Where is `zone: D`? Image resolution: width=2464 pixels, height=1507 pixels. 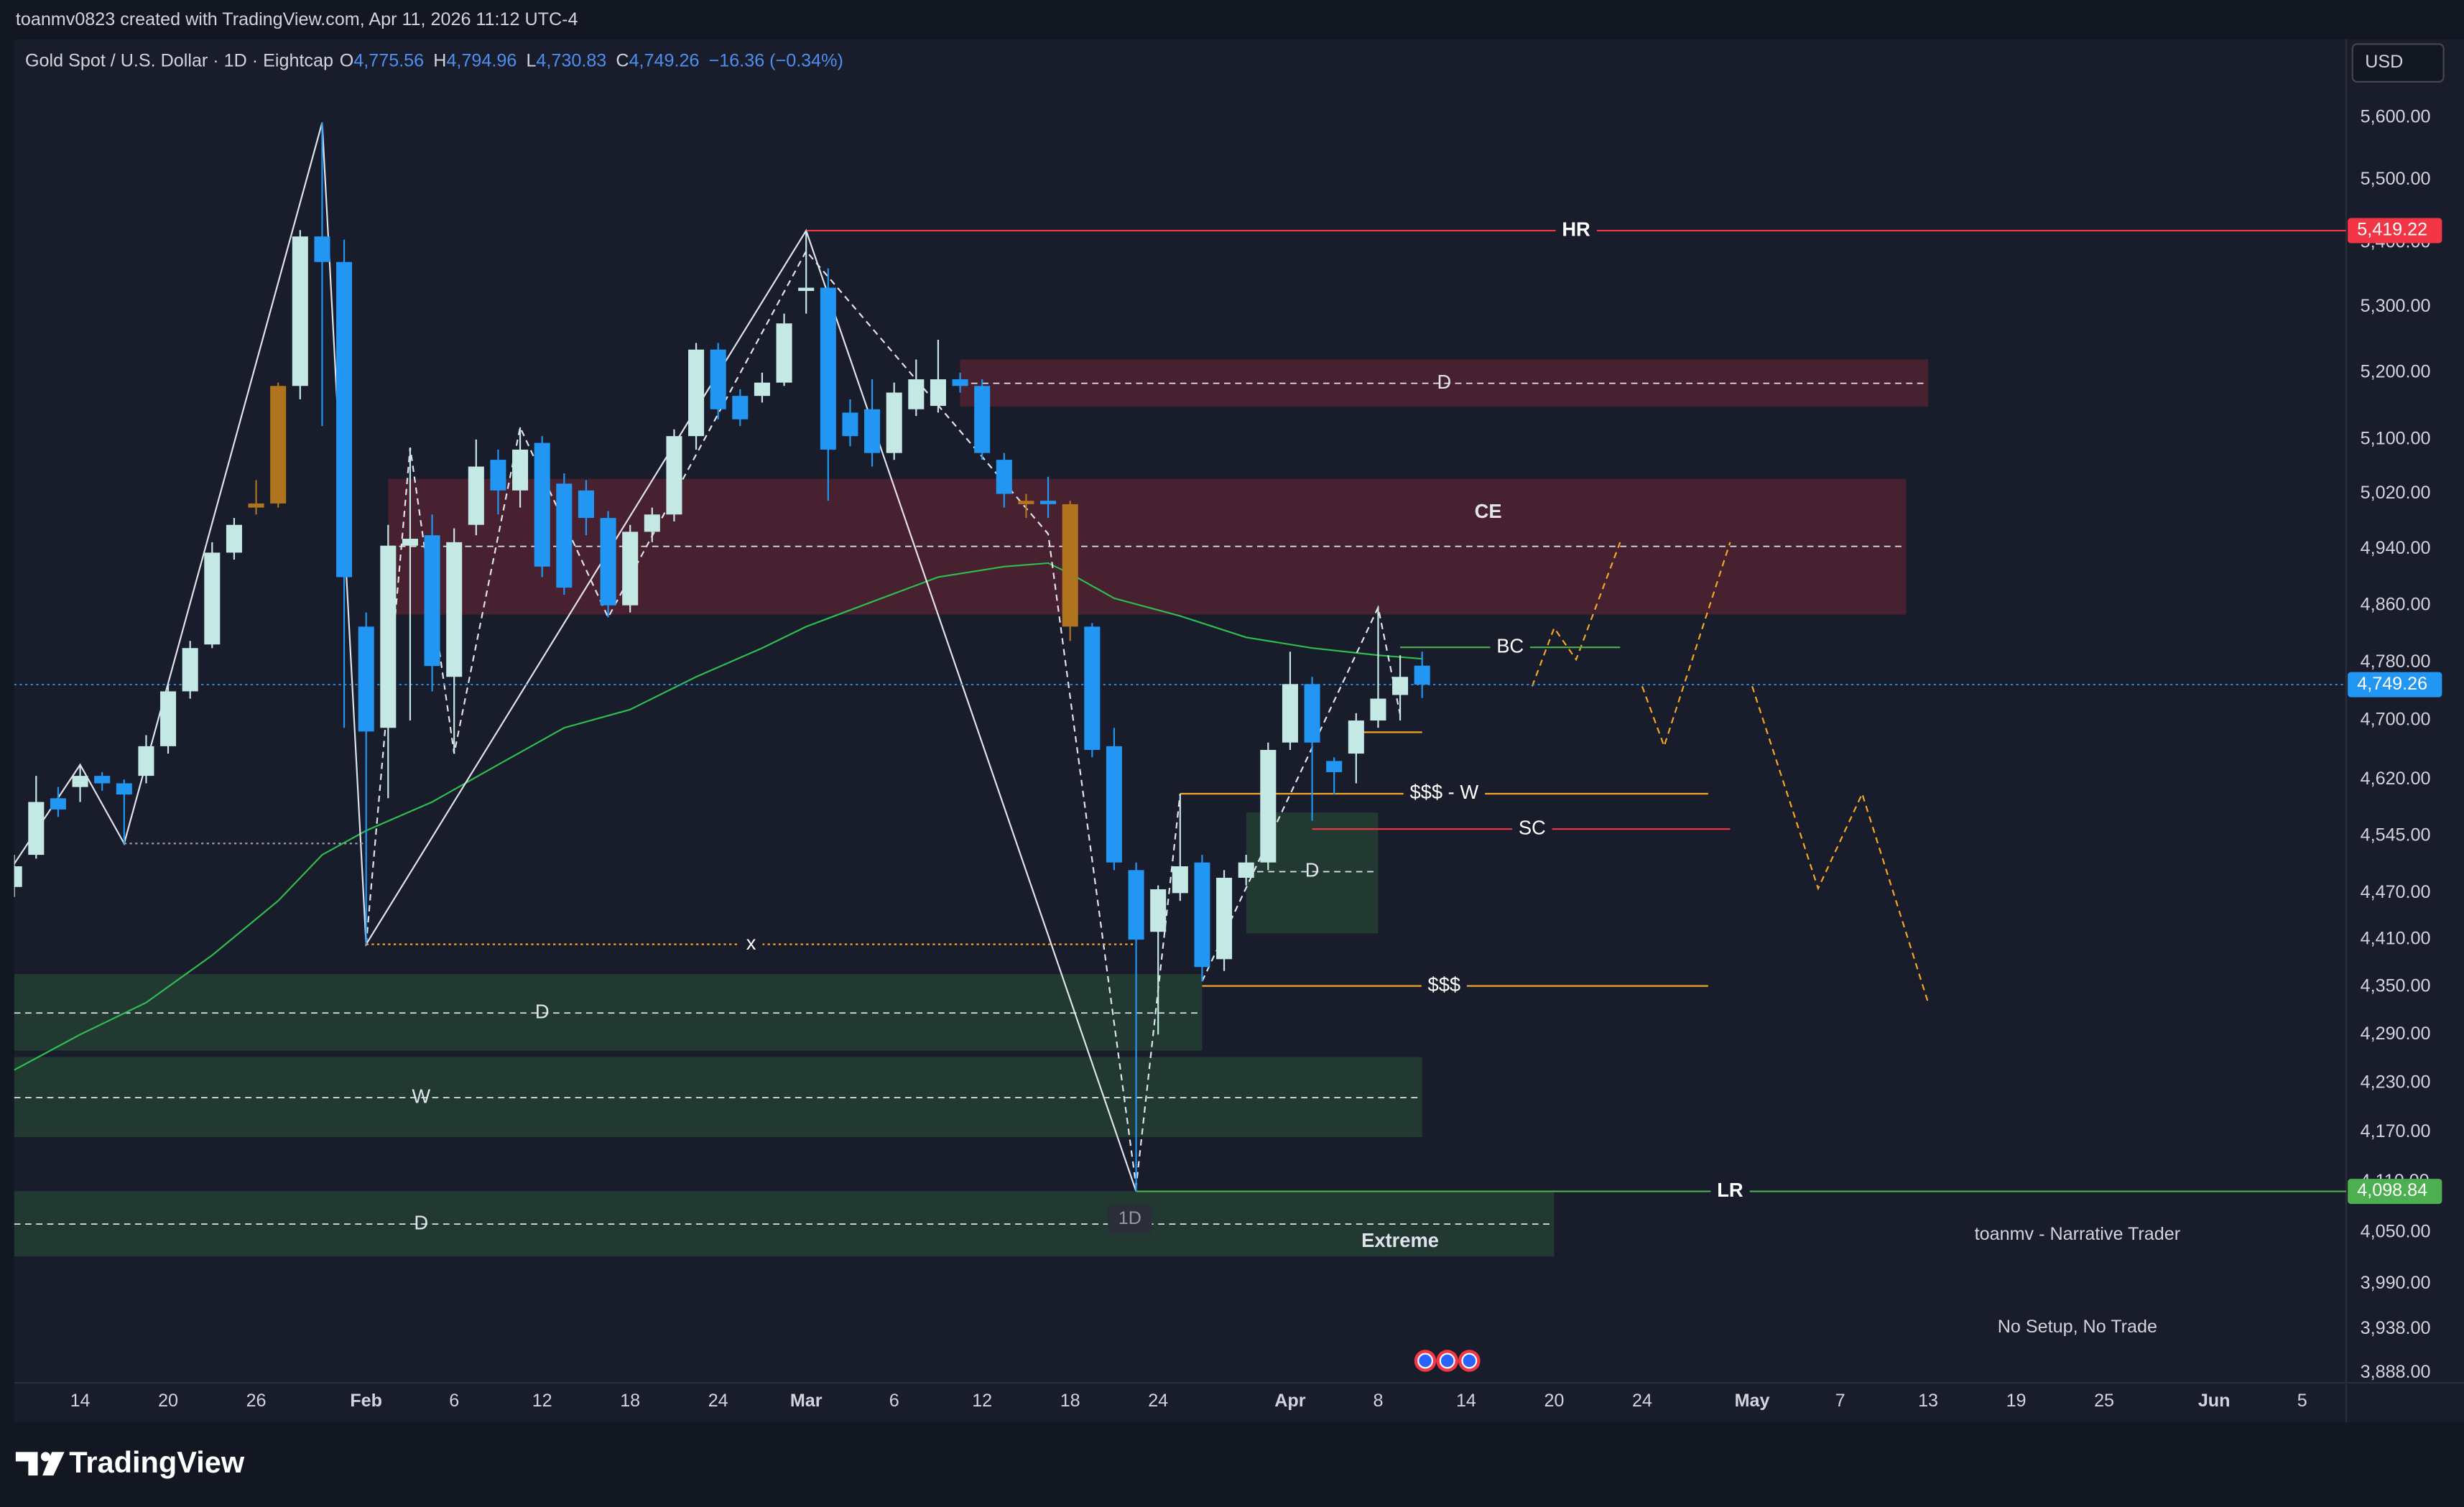
zone: D is located at coordinates (1444, 383).